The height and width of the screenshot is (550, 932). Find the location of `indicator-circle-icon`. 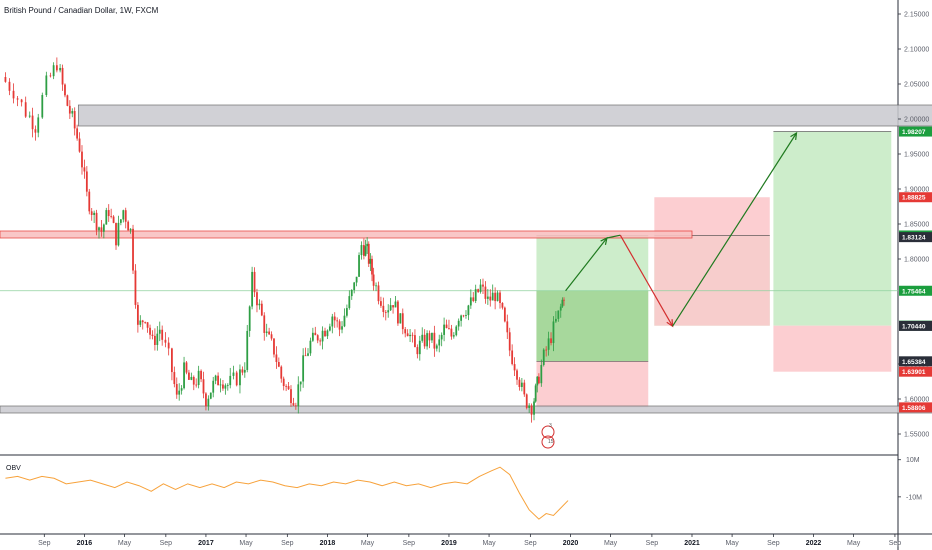

indicator-circle-icon is located at coordinates (548, 432).